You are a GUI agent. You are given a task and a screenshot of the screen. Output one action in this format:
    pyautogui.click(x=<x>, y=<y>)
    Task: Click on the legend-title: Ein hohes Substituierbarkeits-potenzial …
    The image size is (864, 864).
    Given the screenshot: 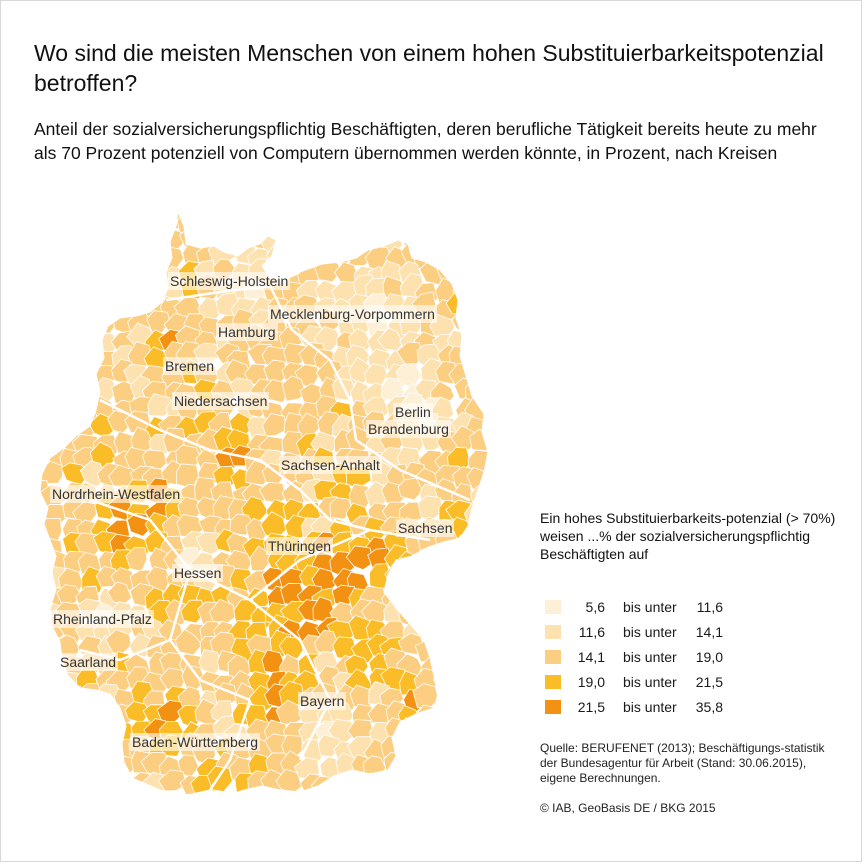 What is the action you would take?
    pyautogui.click(x=688, y=536)
    